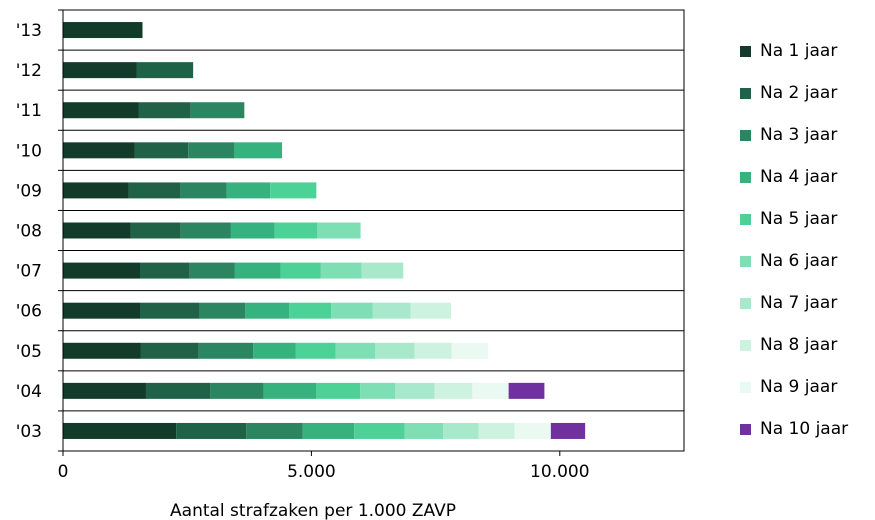 The image size is (875, 520). I want to click on y-tick-label: '05, so click(29, 352).